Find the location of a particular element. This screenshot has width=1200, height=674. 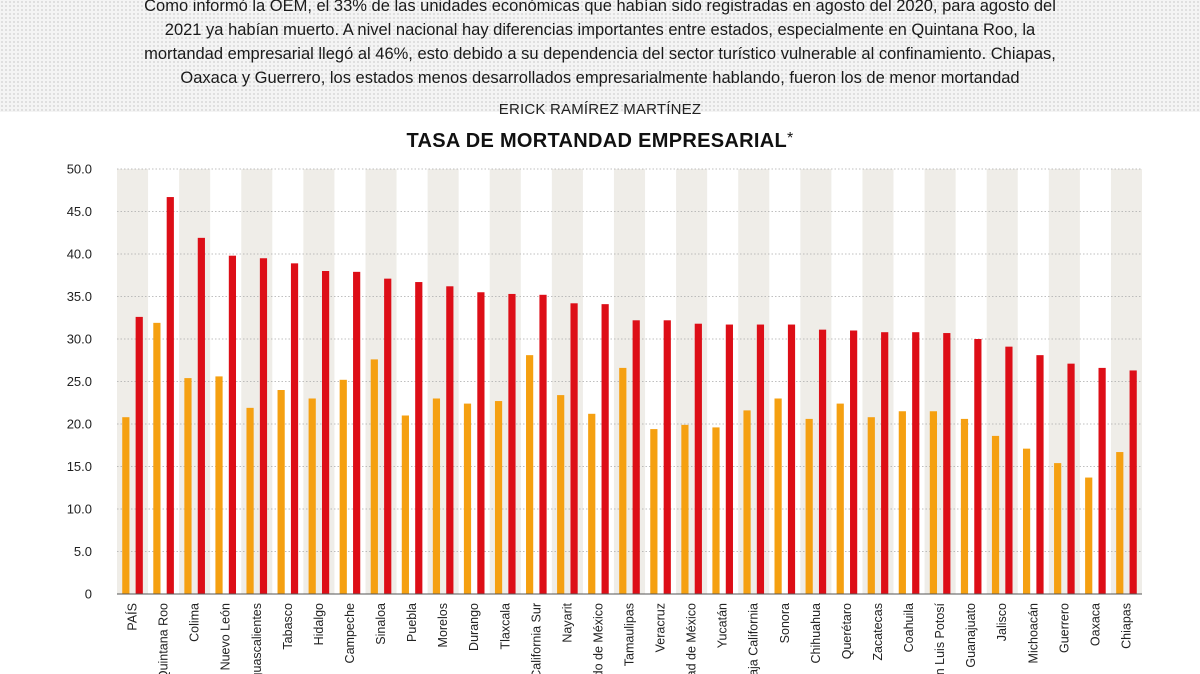

x-tick-label: Hidalgo is located at coordinates (319, 624).